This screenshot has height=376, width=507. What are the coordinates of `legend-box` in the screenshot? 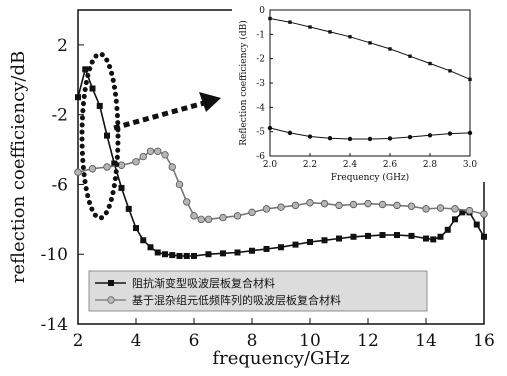 It's located at (258, 291).